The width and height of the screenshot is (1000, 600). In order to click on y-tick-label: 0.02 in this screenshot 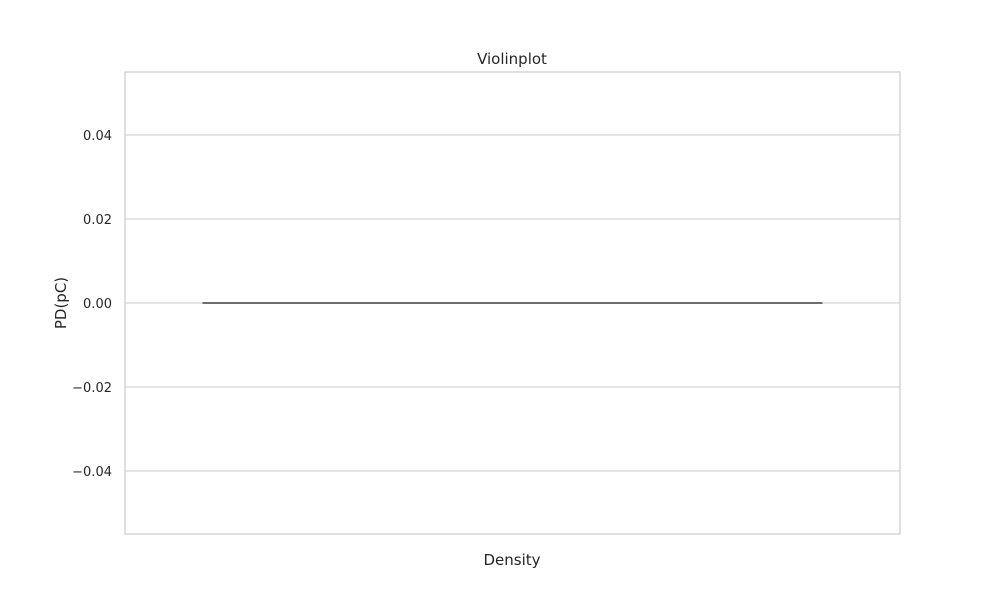, I will do `click(97, 220)`.